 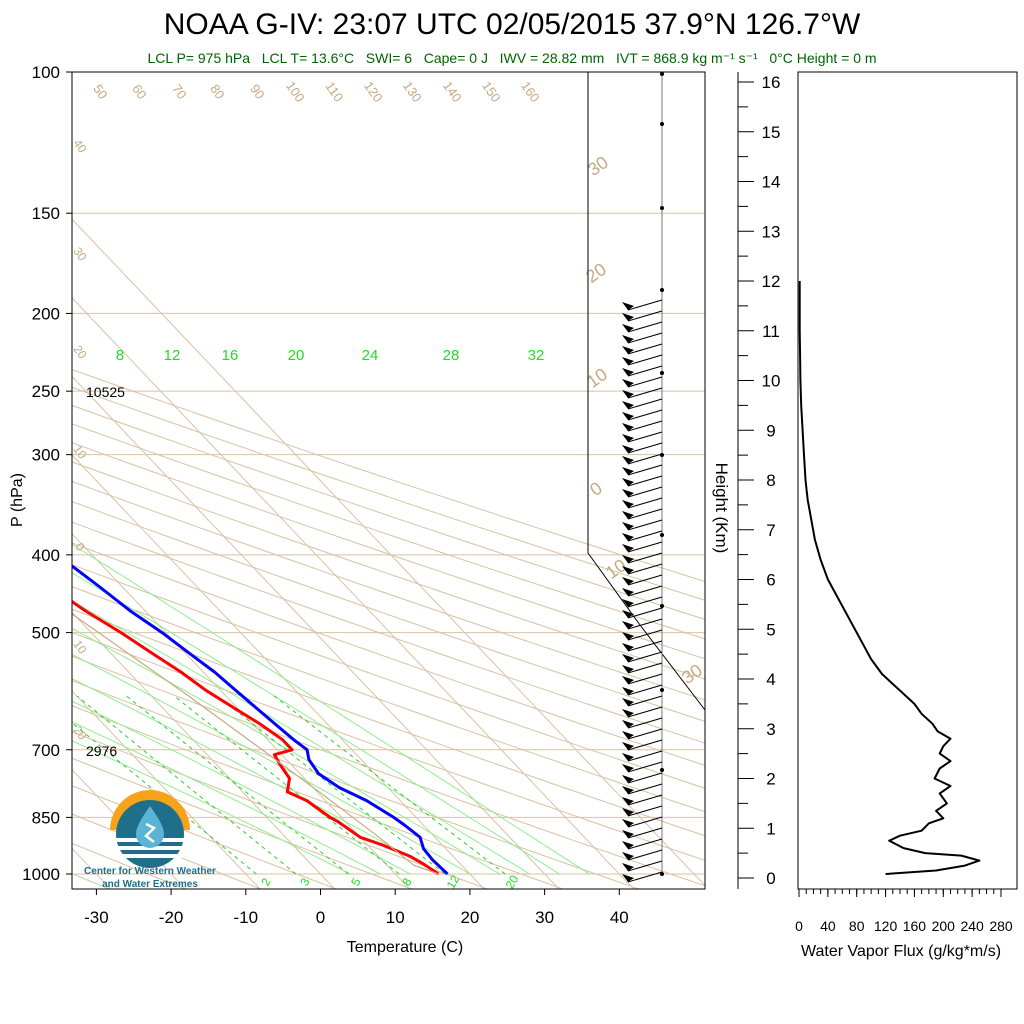 I want to click on flux-x-tick-label: 160, so click(x=915, y=926).